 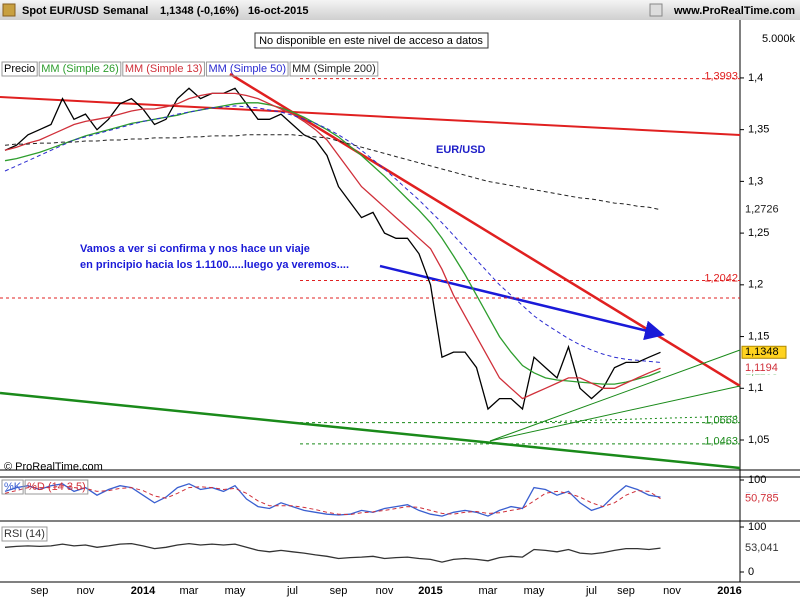 I want to click on value-label: 1,1348, so click(x=762, y=352).